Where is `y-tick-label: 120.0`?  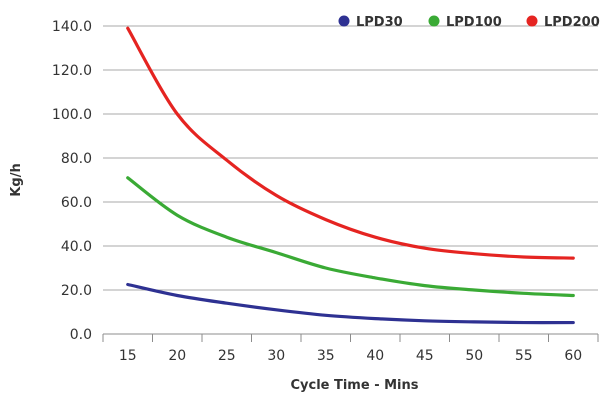 y-tick-label: 120.0 is located at coordinates (72, 71).